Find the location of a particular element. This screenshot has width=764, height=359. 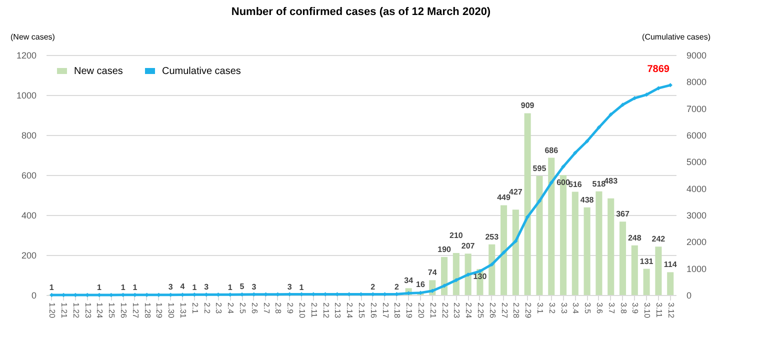

x-tick-label: 2.23 is located at coordinates (457, 310).